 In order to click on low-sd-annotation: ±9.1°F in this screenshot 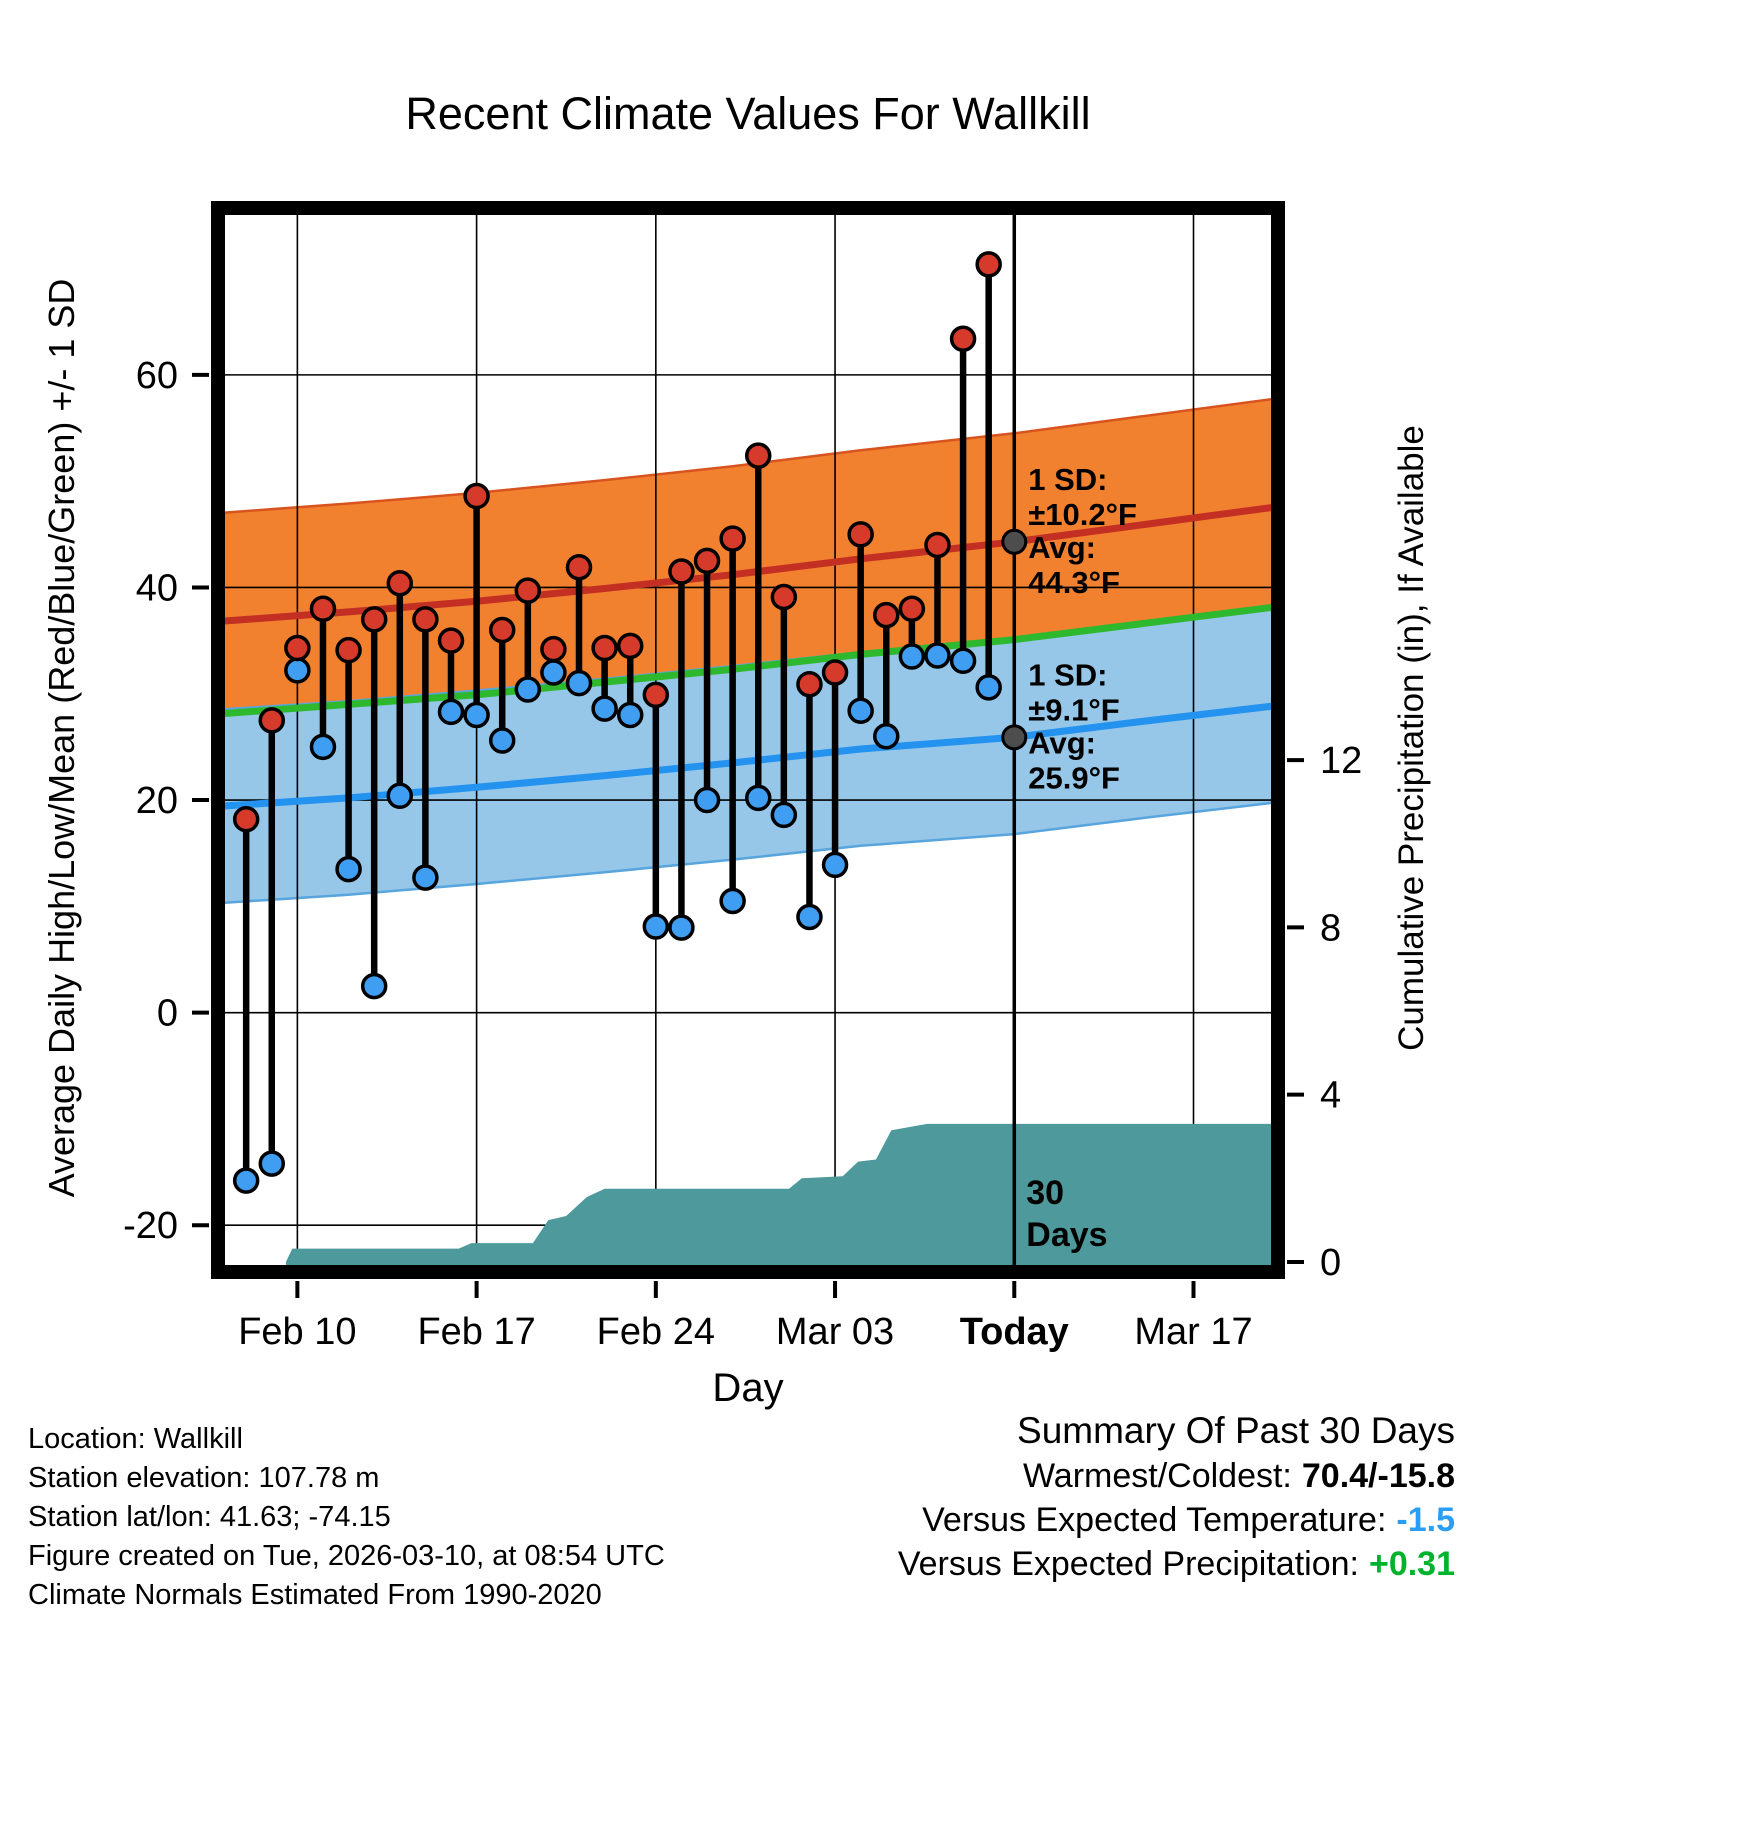, I will do `click(1073, 709)`.